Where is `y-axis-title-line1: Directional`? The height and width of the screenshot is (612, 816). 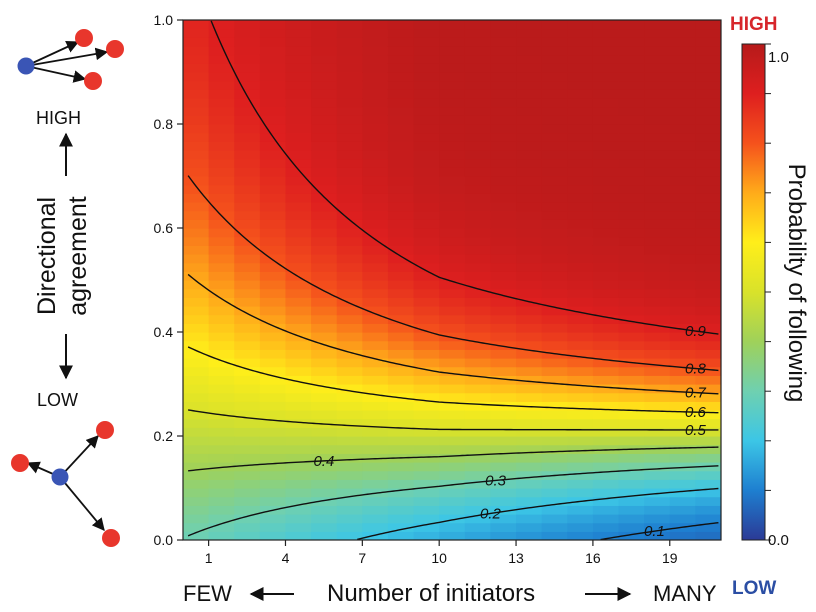 y-axis-title-line1: Directional is located at coordinates (47, 256).